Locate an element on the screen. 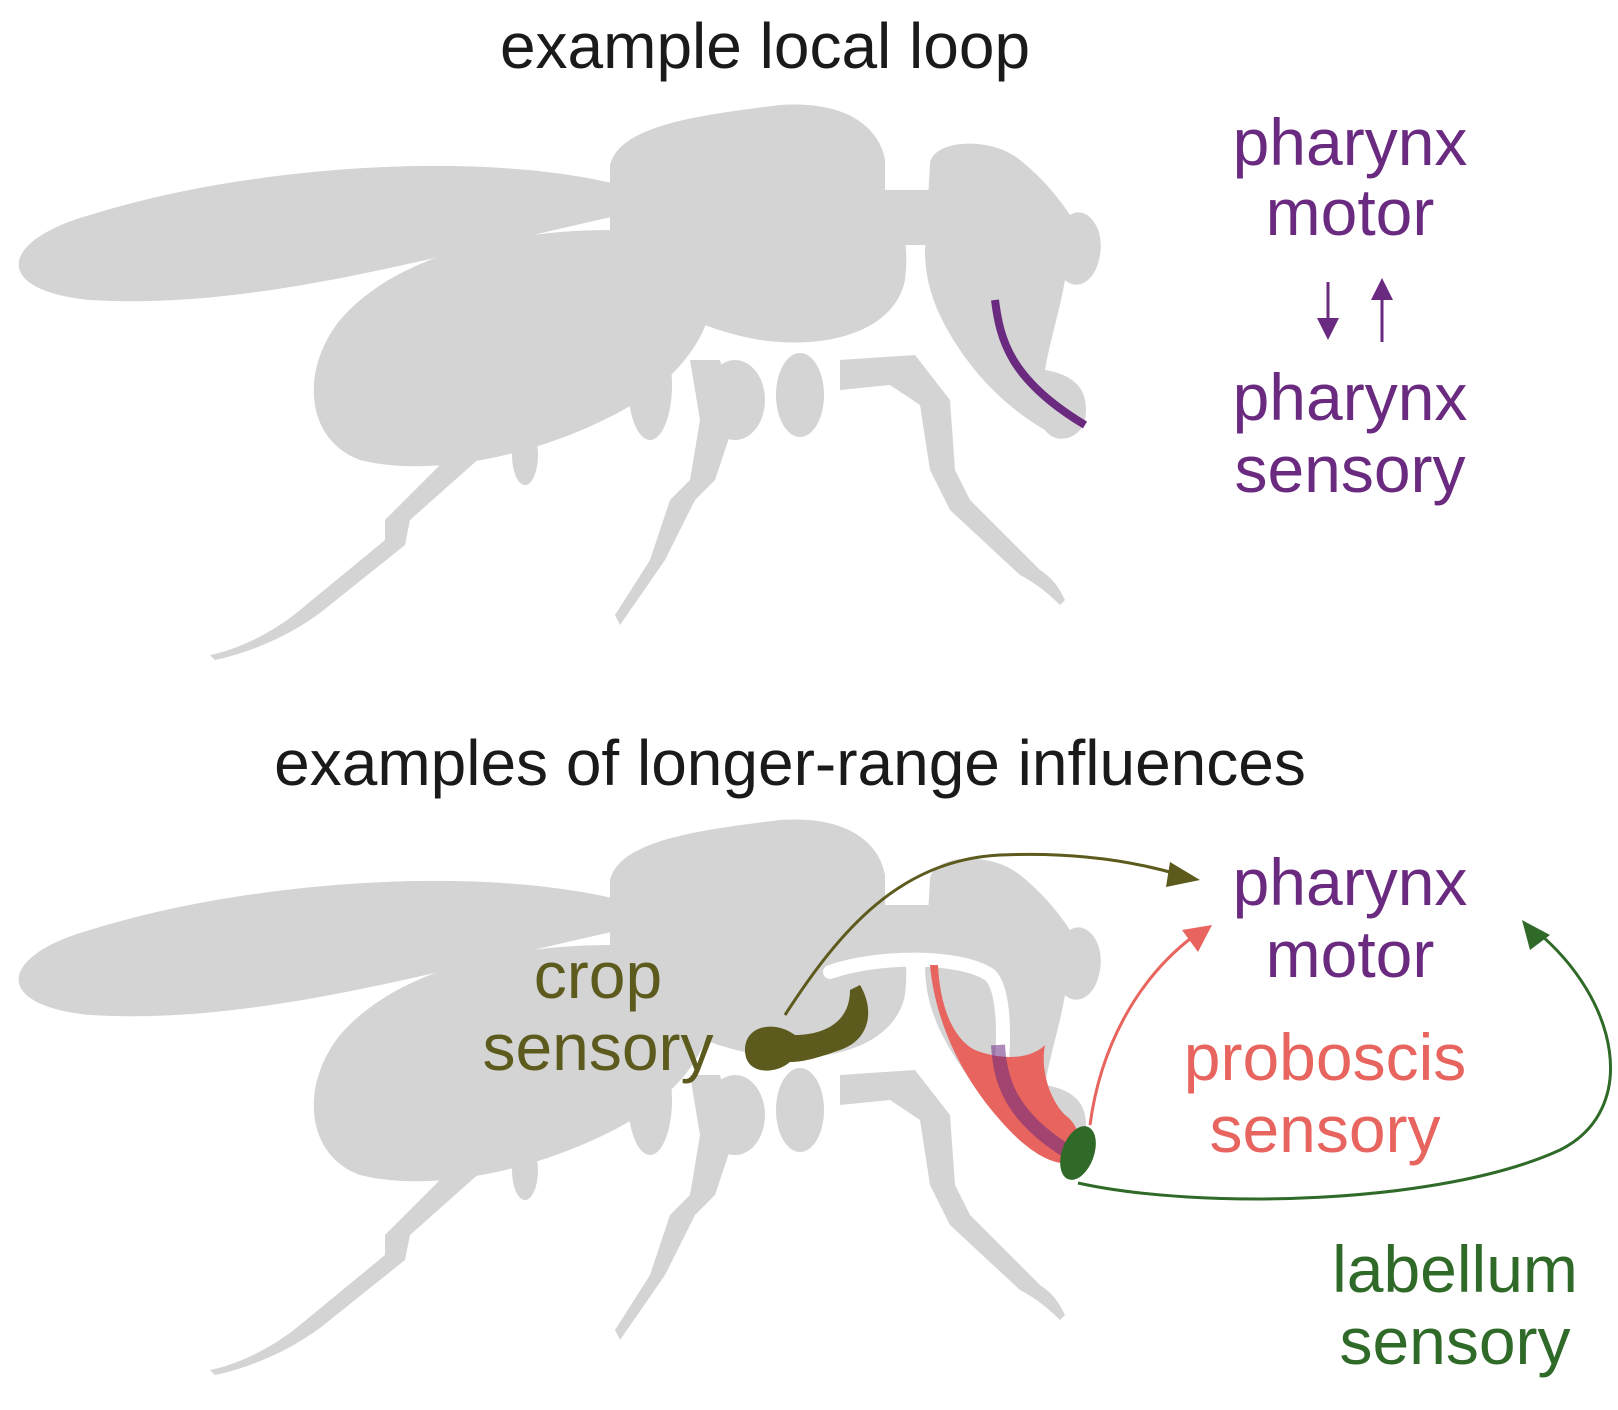 This screenshot has height=1410, width=1618. pharynx-sensory-line2: sensory is located at coordinates (1349, 469).